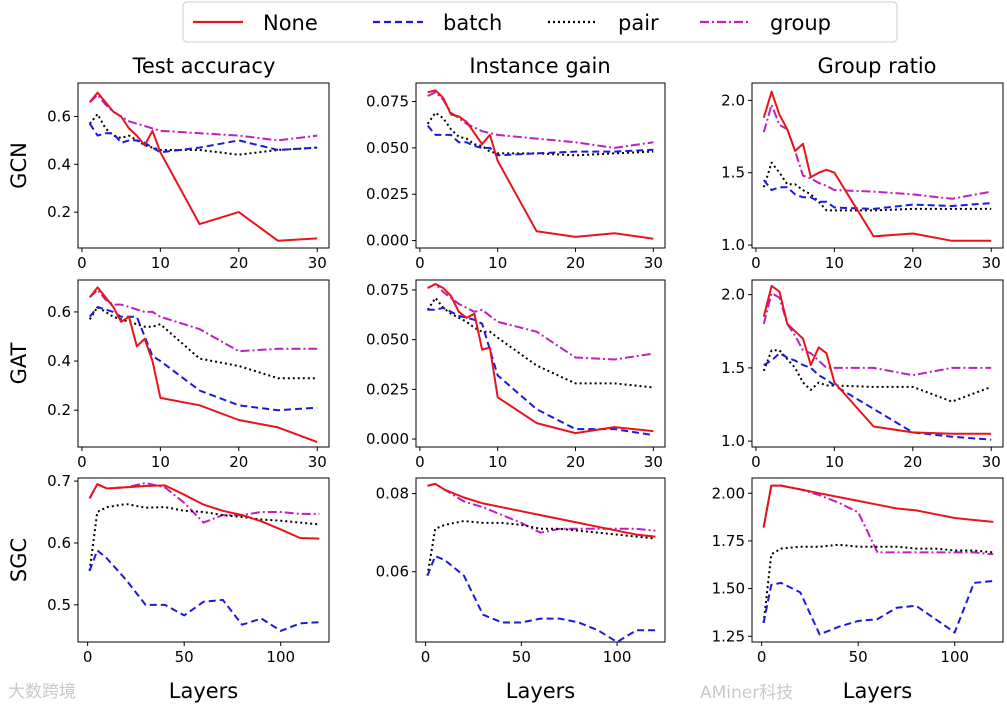 This screenshot has width=1007, height=706. Describe the element at coordinates (387, 148) in the screenshot. I see `y-tick-label: 0.050` at that location.